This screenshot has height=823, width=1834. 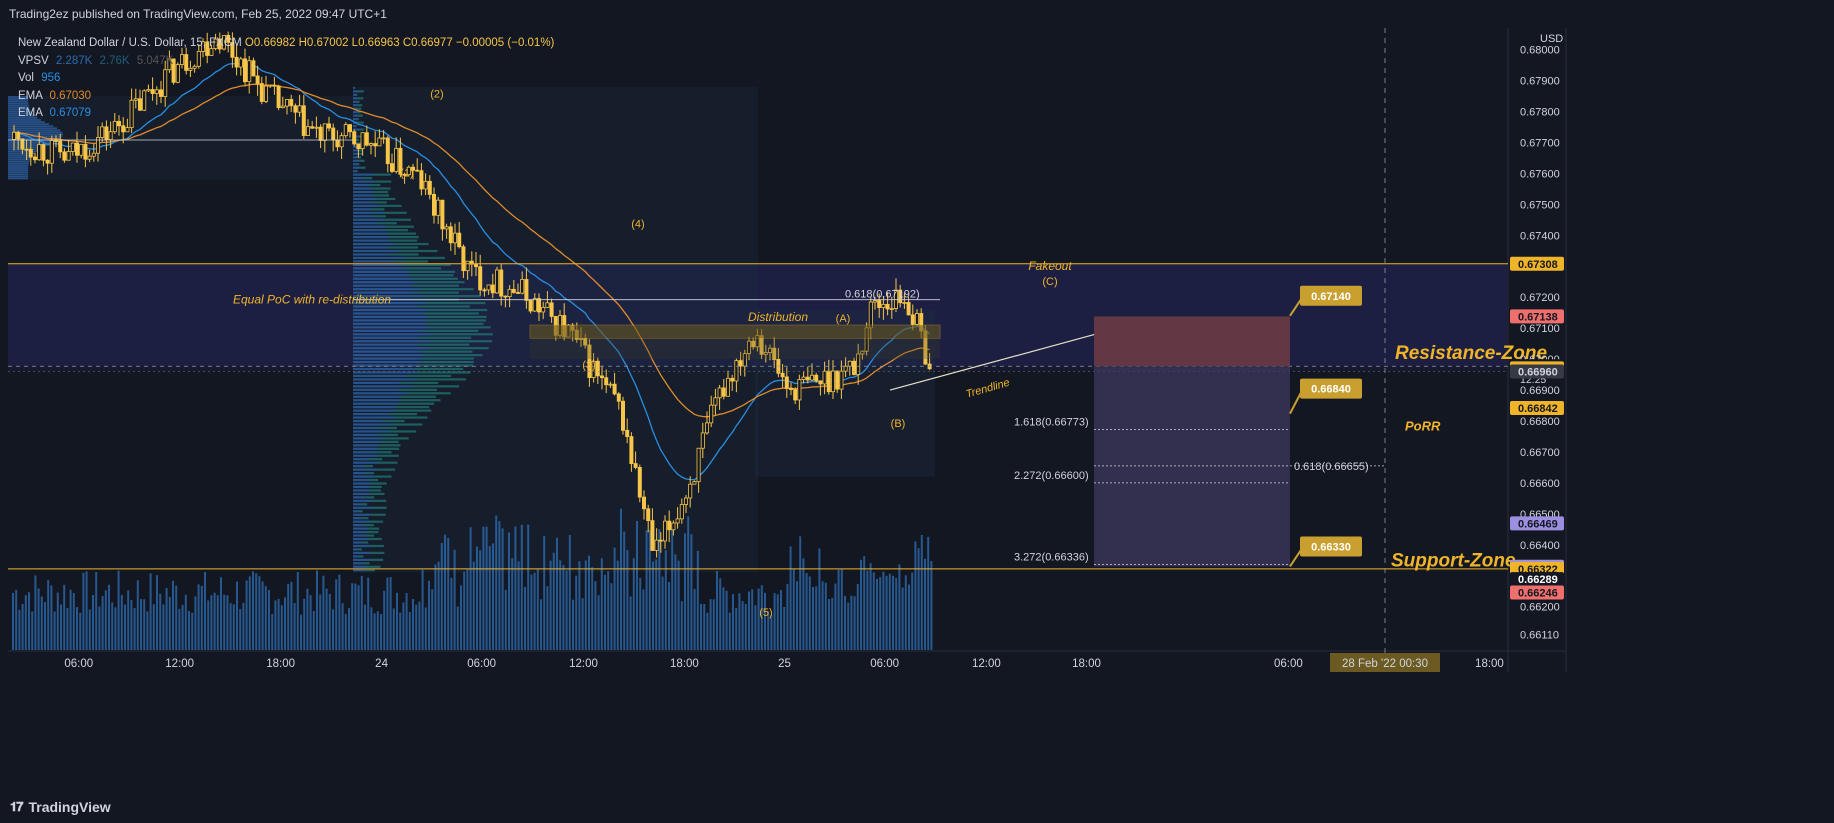 What do you see at coordinates (30, 113) in the screenshot?
I see `ema2-label: EMA` at bounding box center [30, 113].